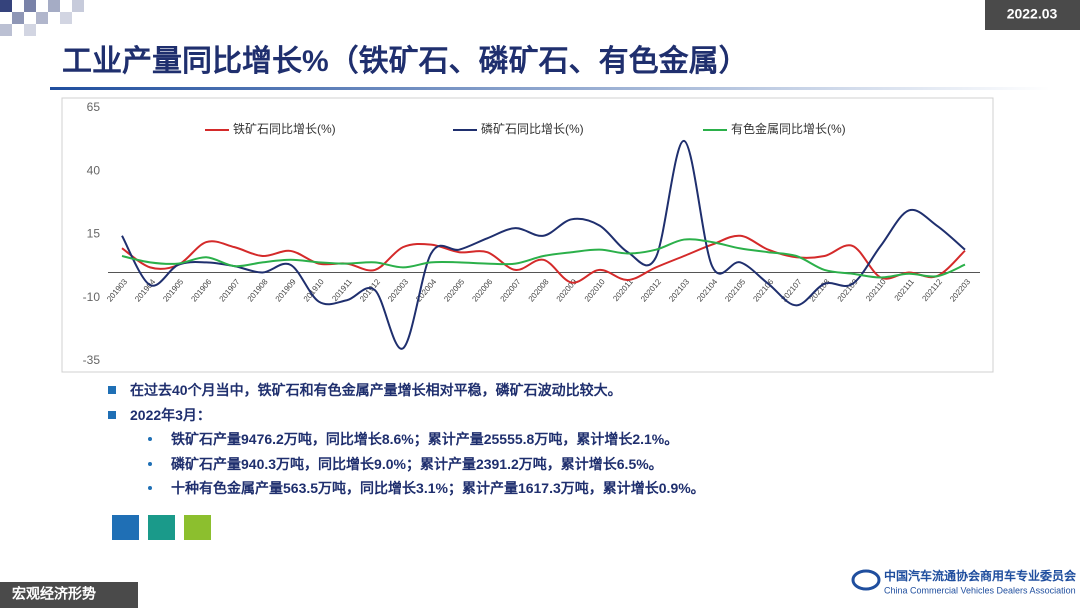  What do you see at coordinates (820, 290) in the screenshot?
I see `x-tick-label: 202108` at bounding box center [820, 290].